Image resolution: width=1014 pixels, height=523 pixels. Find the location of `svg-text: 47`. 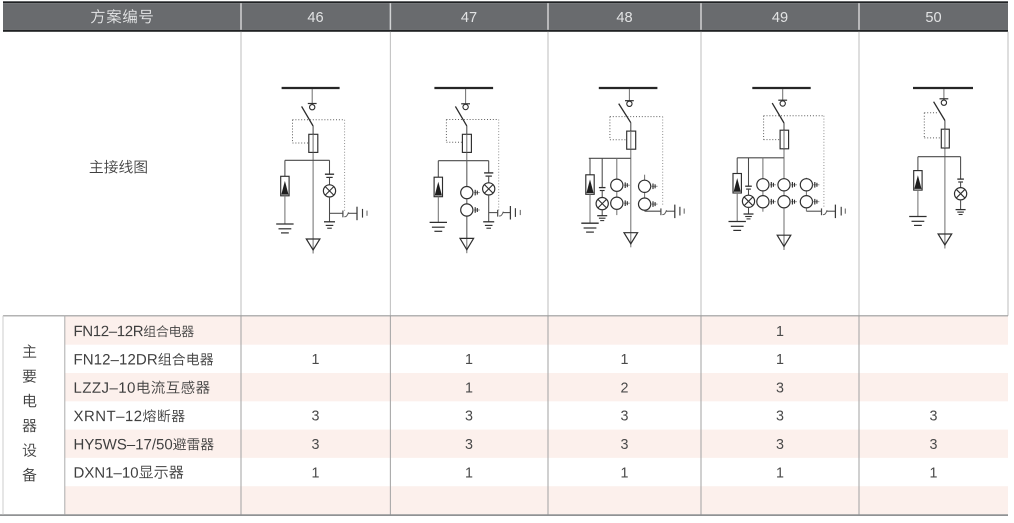

svg-text: 47 is located at coordinates (469, 18).